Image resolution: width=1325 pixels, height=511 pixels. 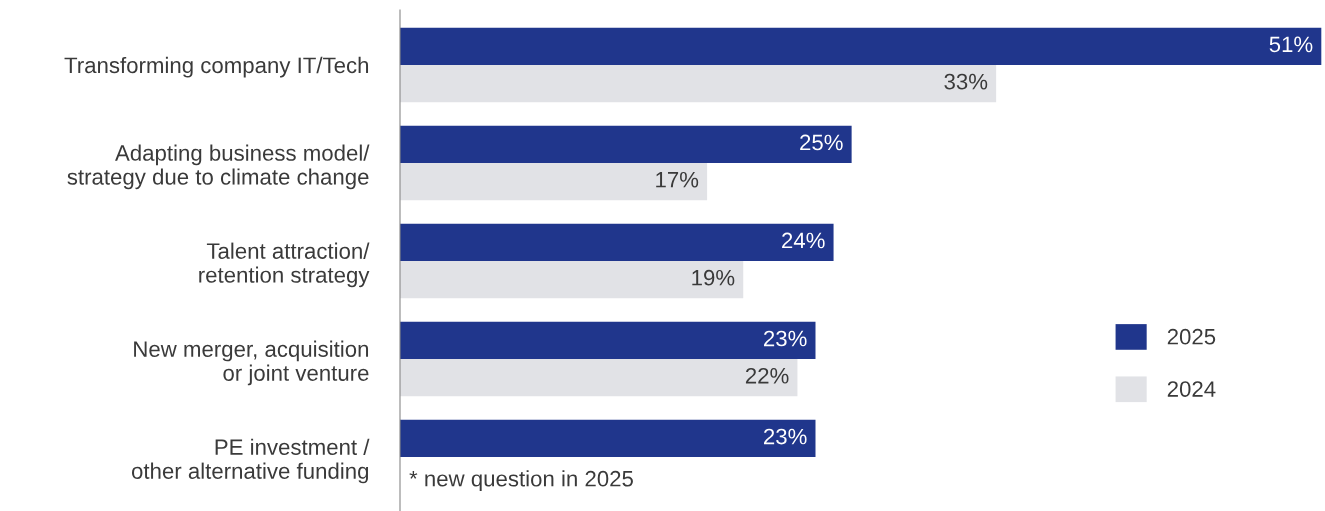 I want to click on data-label: 19%, so click(x=713, y=277).